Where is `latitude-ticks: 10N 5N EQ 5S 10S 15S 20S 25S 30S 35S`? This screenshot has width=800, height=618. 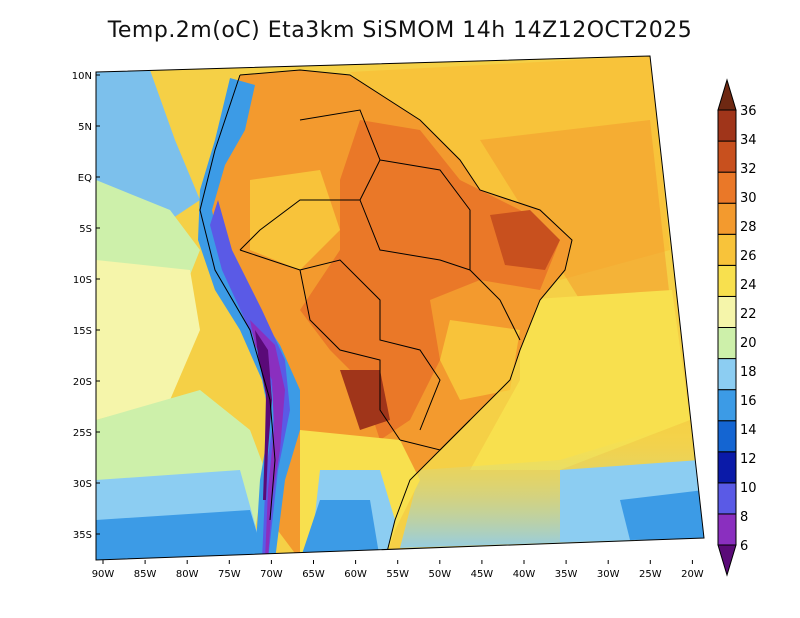 latitude-ticks: 10N 5N EQ 5S 10S 15S 20S 25S 30S 35S is located at coordinates (86, 306).